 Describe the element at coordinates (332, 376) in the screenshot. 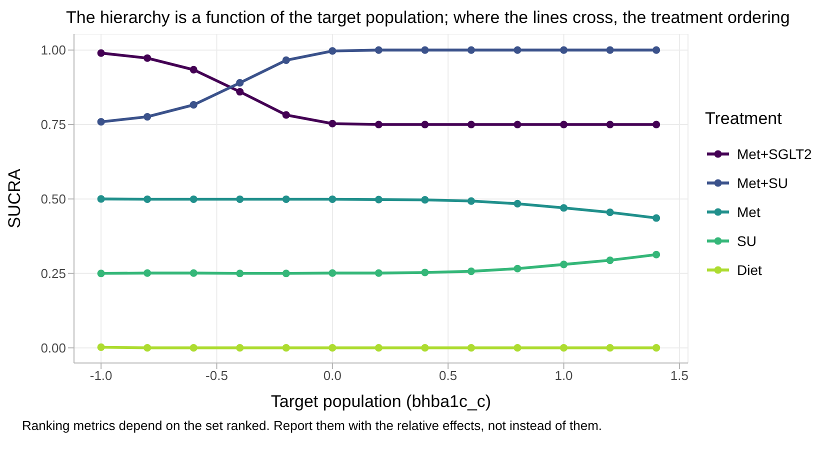

I see `x-tick-label: 0.0` at that location.